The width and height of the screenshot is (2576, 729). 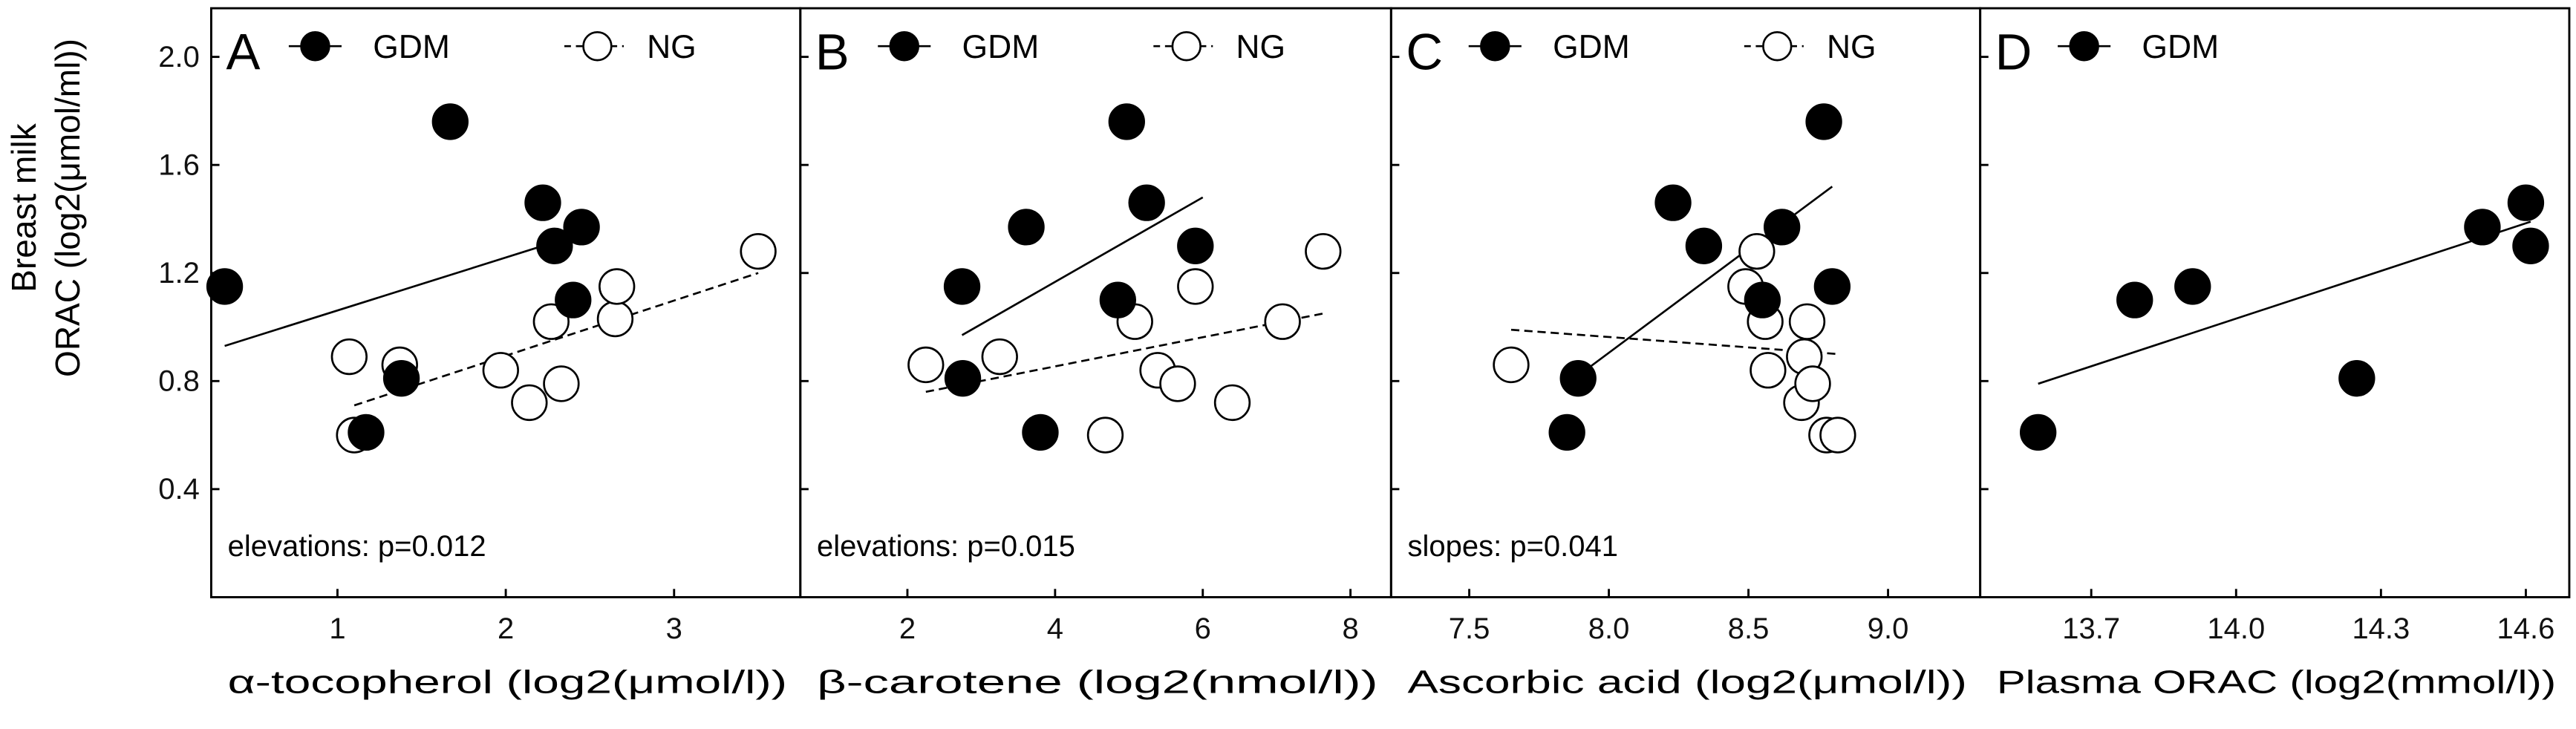 What do you see at coordinates (1609, 628) in the screenshot?
I see `x-tick-label: 8.0` at bounding box center [1609, 628].